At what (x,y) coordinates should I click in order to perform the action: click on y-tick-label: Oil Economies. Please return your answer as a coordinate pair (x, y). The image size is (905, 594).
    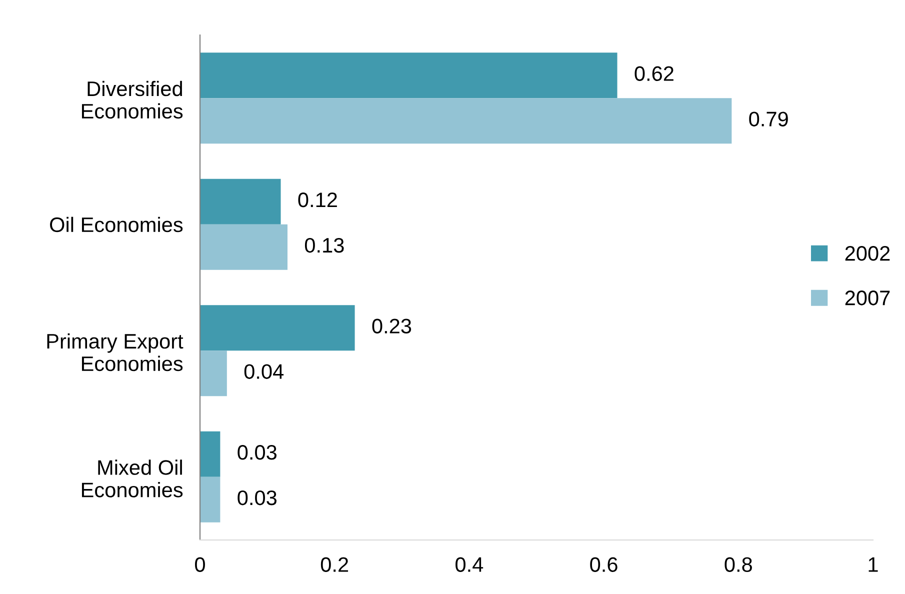
    Looking at the image, I should click on (116, 224).